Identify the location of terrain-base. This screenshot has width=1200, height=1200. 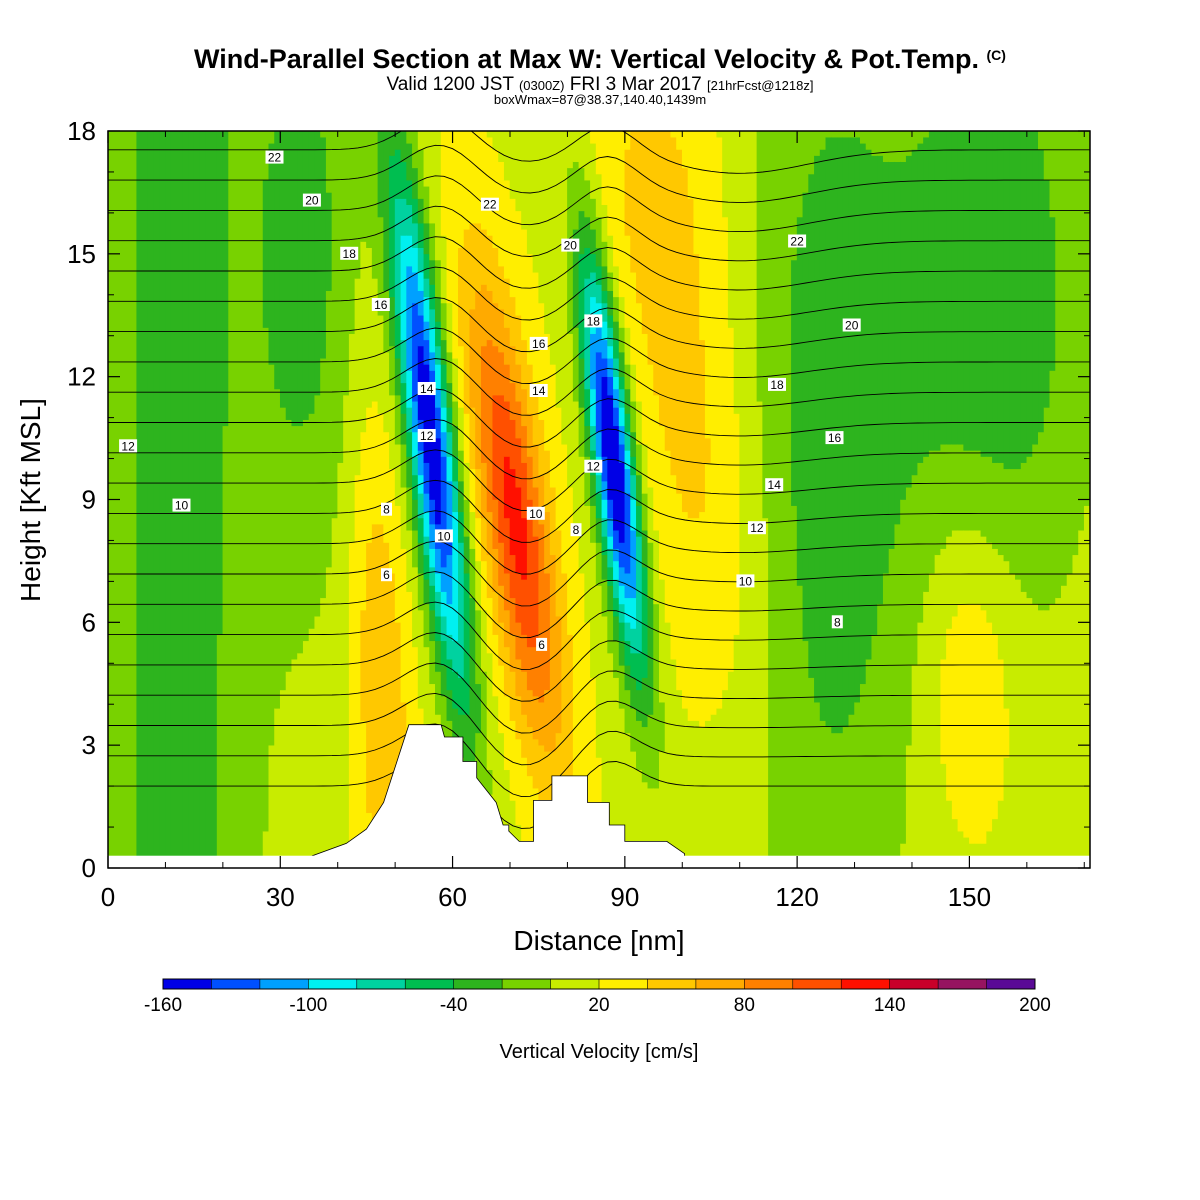
(599, 861).